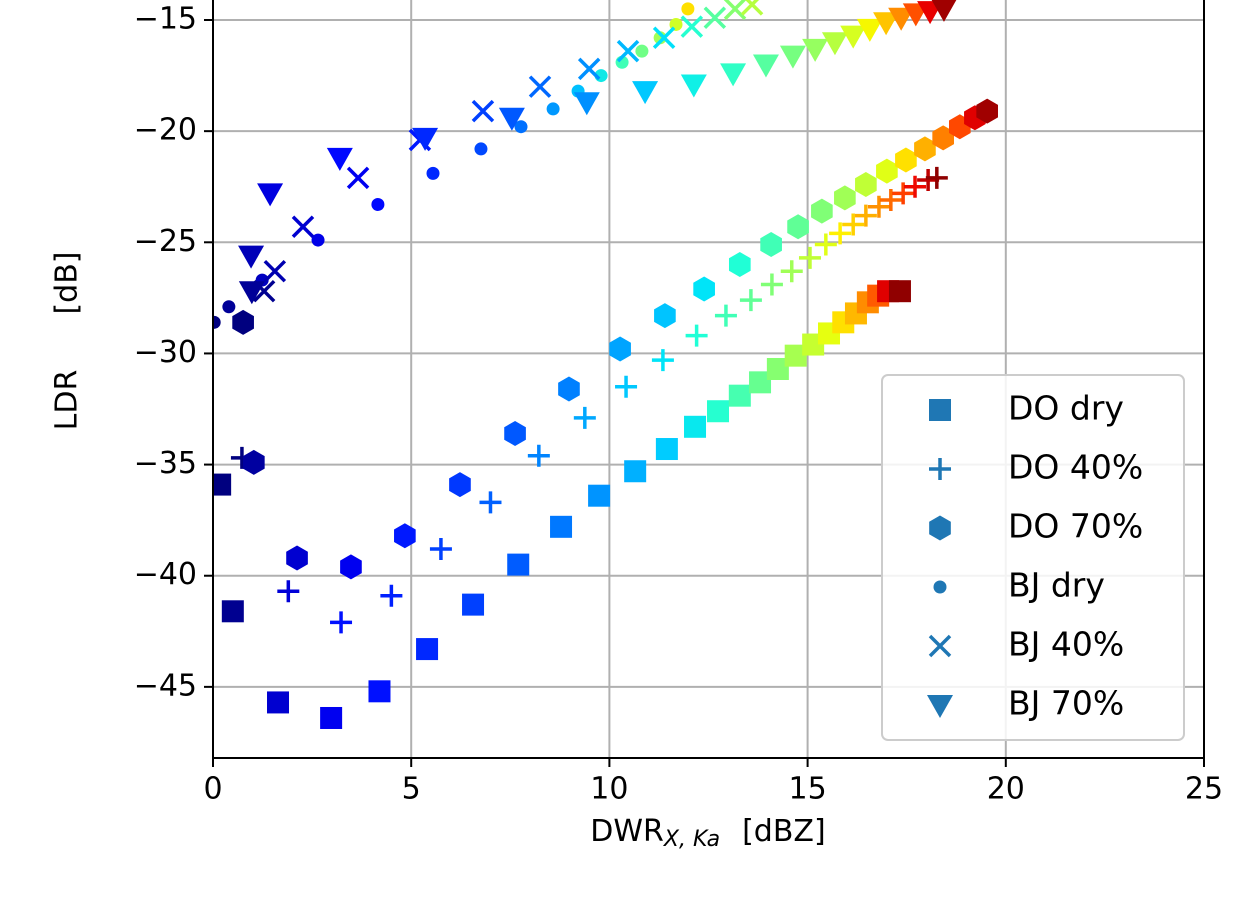 Image resolution: width=1233 pixels, height=897 pixels. What do you see at coordinates (411, 789) in the screenshot?
I see `x-tick-label: 5` at bounding box center [411, 789].